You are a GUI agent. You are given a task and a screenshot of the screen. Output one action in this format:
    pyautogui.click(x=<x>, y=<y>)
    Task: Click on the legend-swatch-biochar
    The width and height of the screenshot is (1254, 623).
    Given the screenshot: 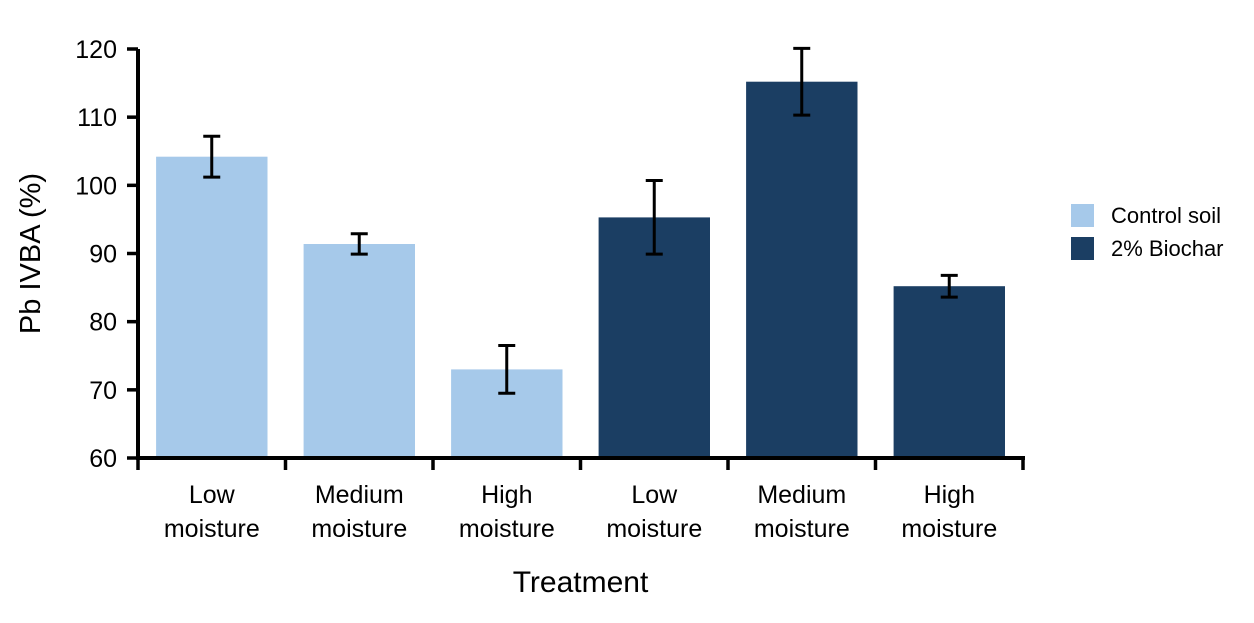 What is the action you would take?
    pyautogui.click(x=1082, y=248)
    